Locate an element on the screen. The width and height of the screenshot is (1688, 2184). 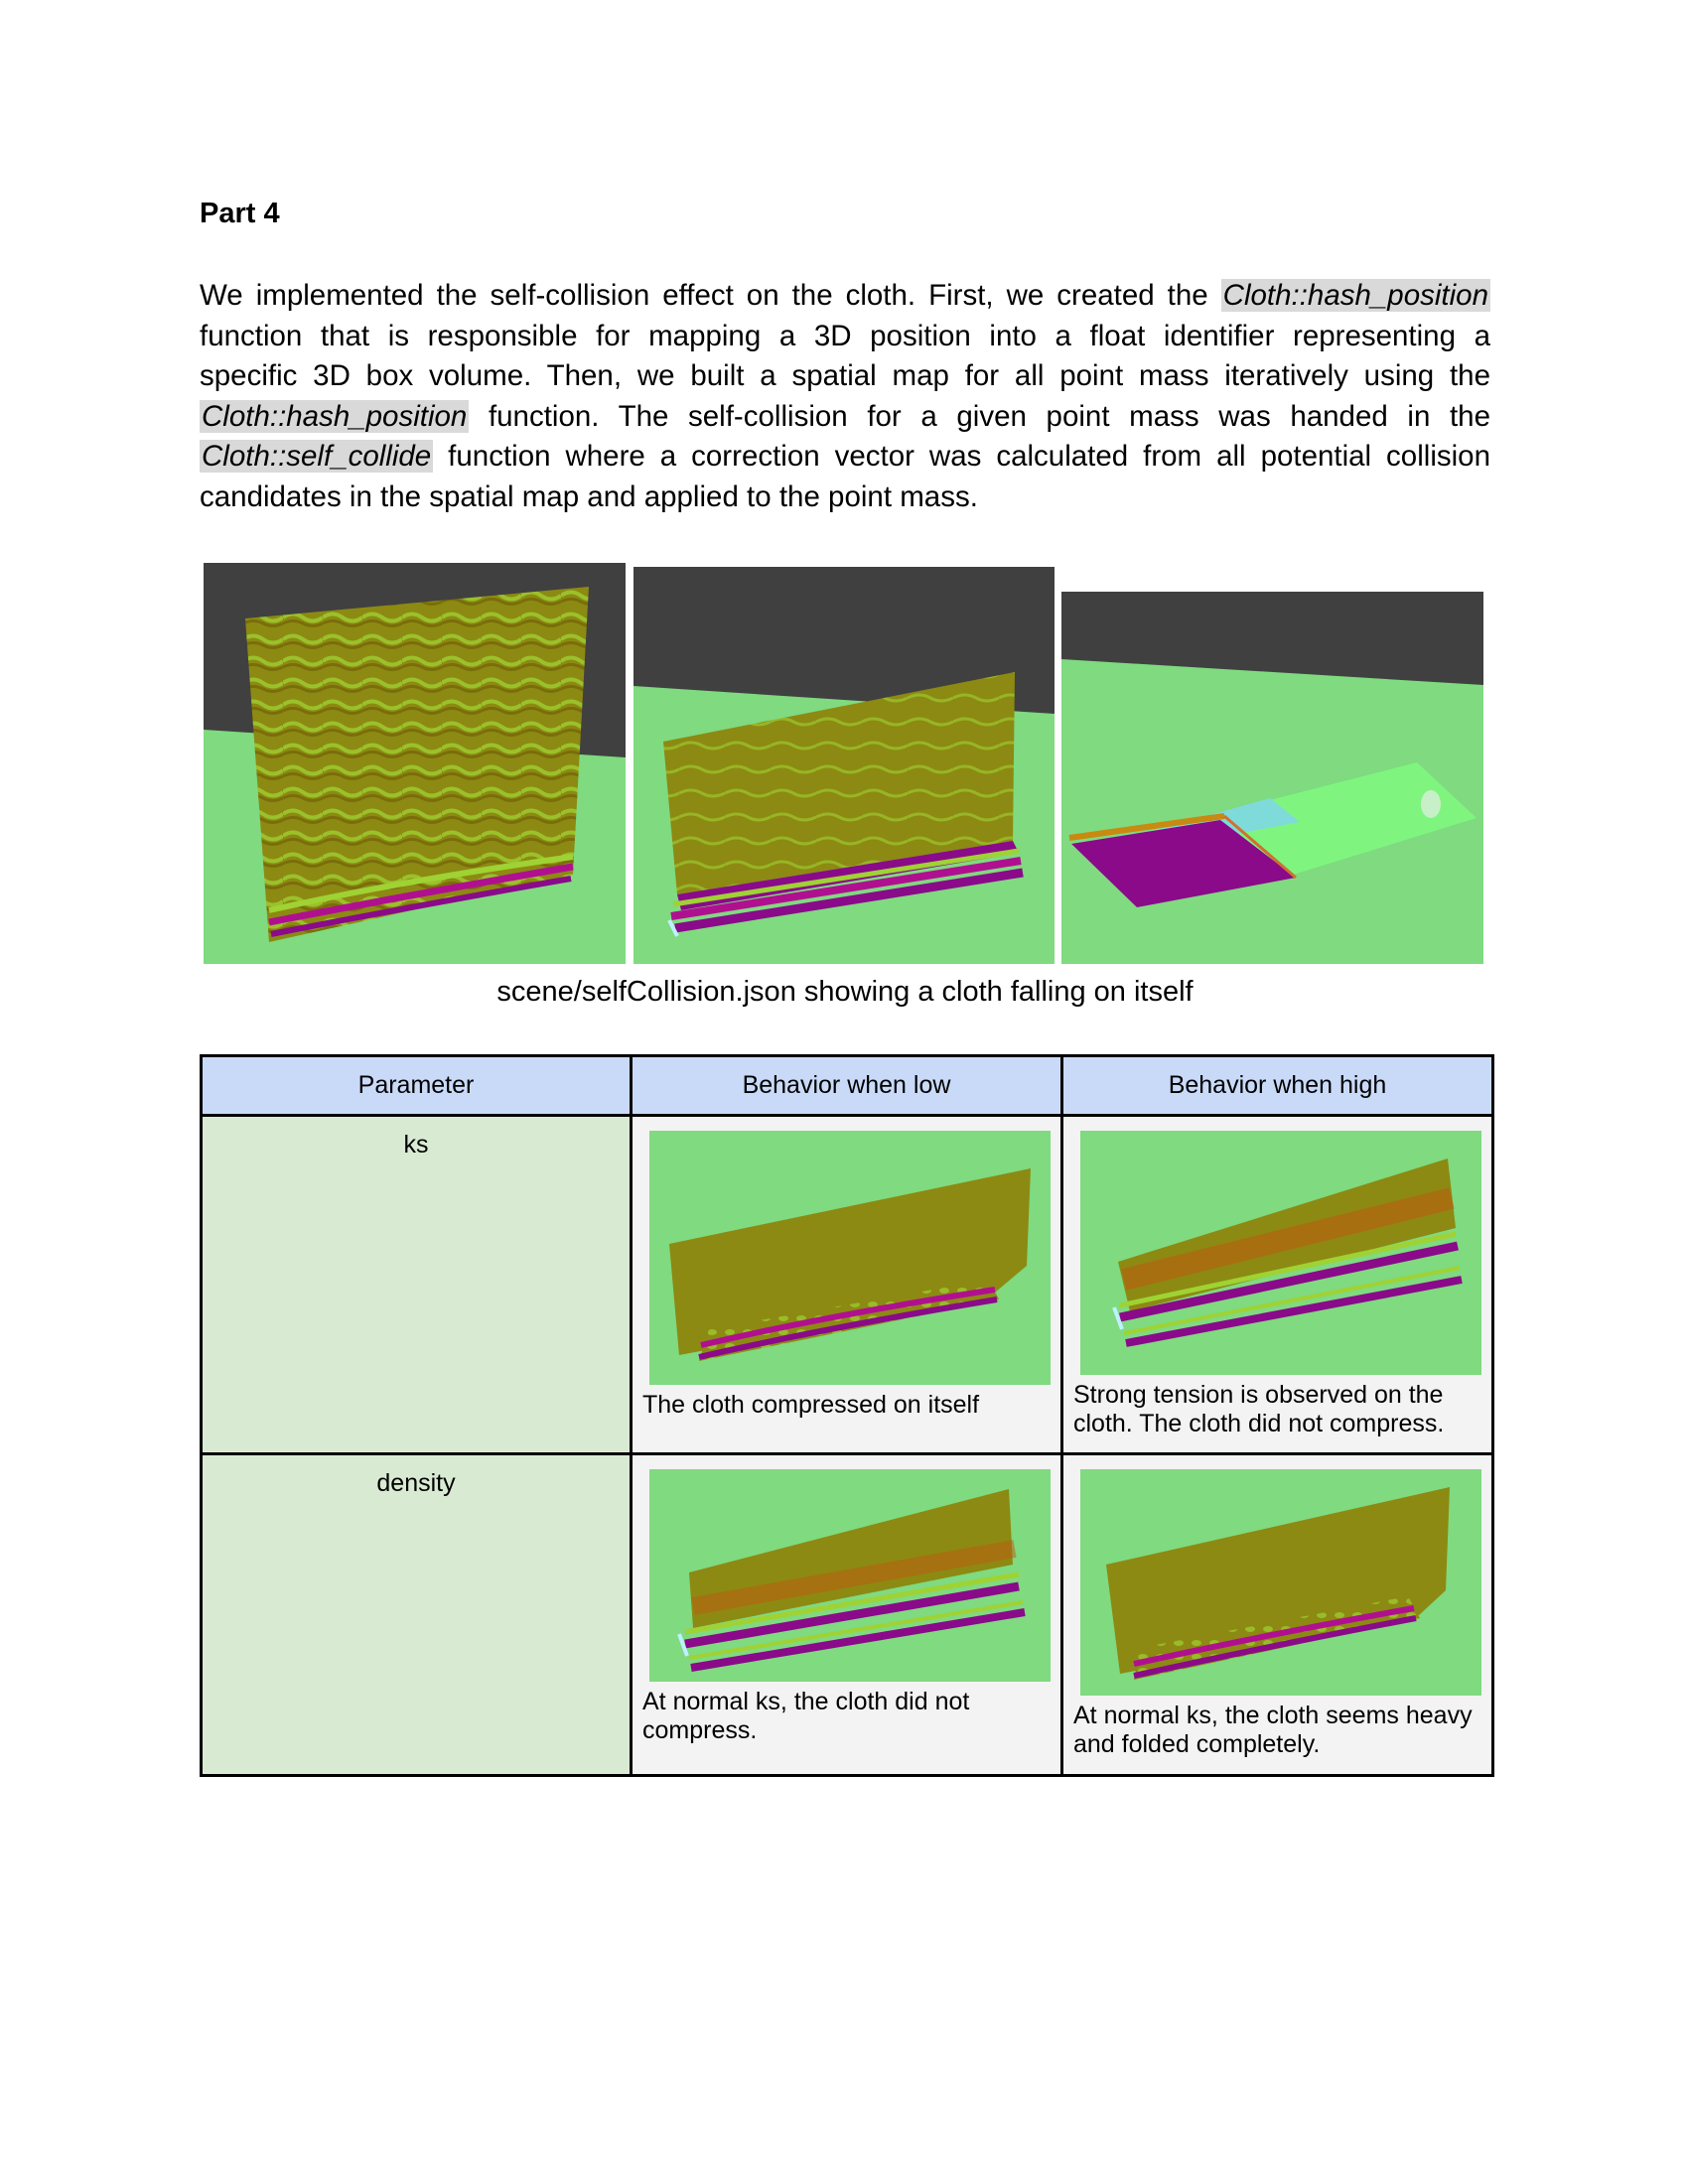
header-high: Behavior when high is located at coordinates (1277, 1085).